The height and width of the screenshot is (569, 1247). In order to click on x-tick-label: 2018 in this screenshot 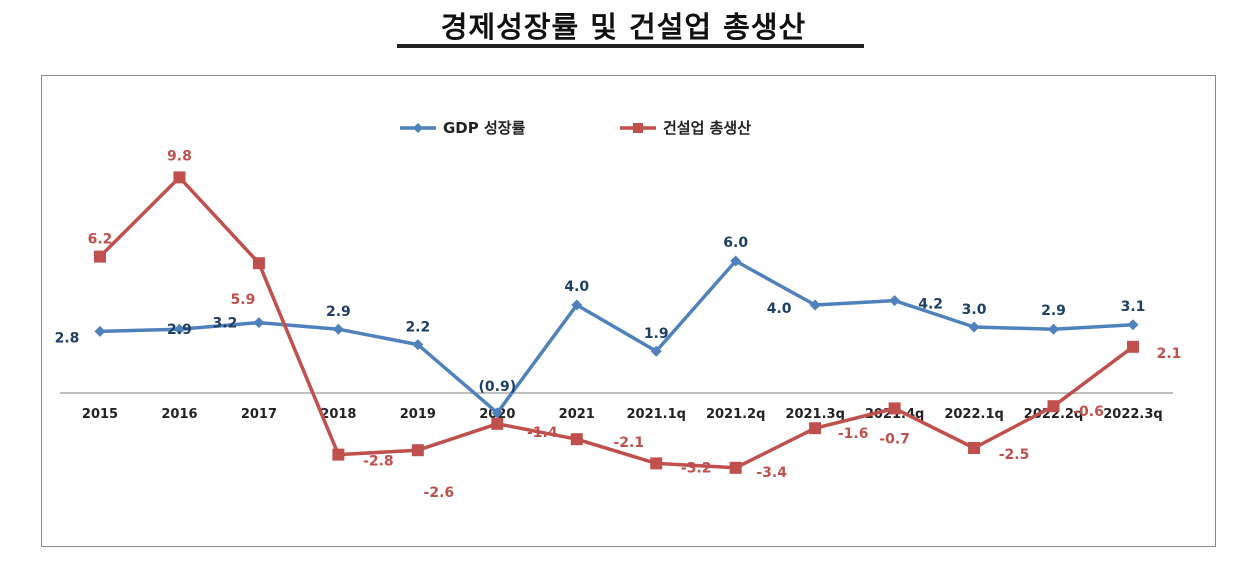, I will do `click(338, 414)`.